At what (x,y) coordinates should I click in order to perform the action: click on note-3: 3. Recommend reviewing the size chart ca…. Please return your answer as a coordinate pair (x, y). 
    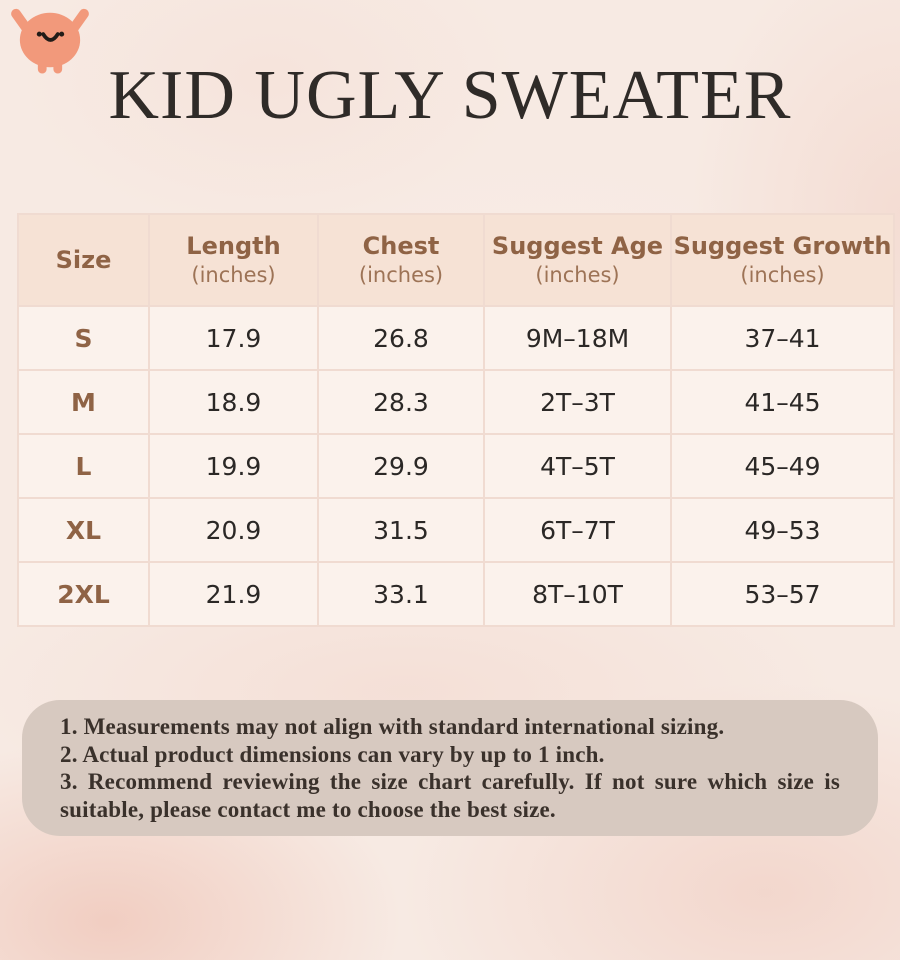
    Looking at the image, I should click on (450, 795).